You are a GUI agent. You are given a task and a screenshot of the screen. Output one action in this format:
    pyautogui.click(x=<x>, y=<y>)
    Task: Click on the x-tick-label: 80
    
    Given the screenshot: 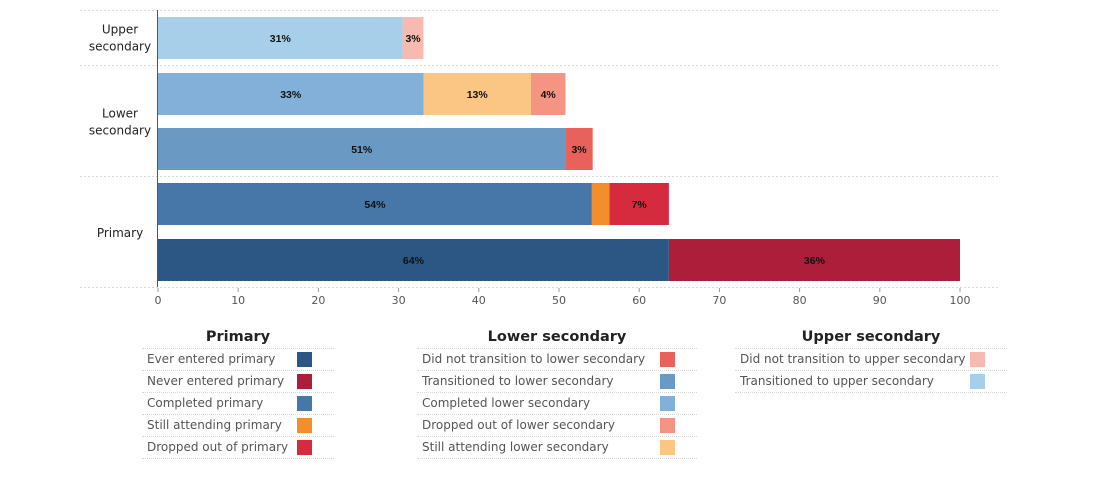 What is the action you would take?
    pyautogui.click(x=800, y=300)
    